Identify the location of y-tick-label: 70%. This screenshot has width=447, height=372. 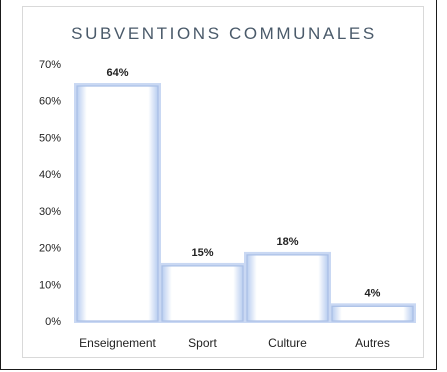
(50, 65).